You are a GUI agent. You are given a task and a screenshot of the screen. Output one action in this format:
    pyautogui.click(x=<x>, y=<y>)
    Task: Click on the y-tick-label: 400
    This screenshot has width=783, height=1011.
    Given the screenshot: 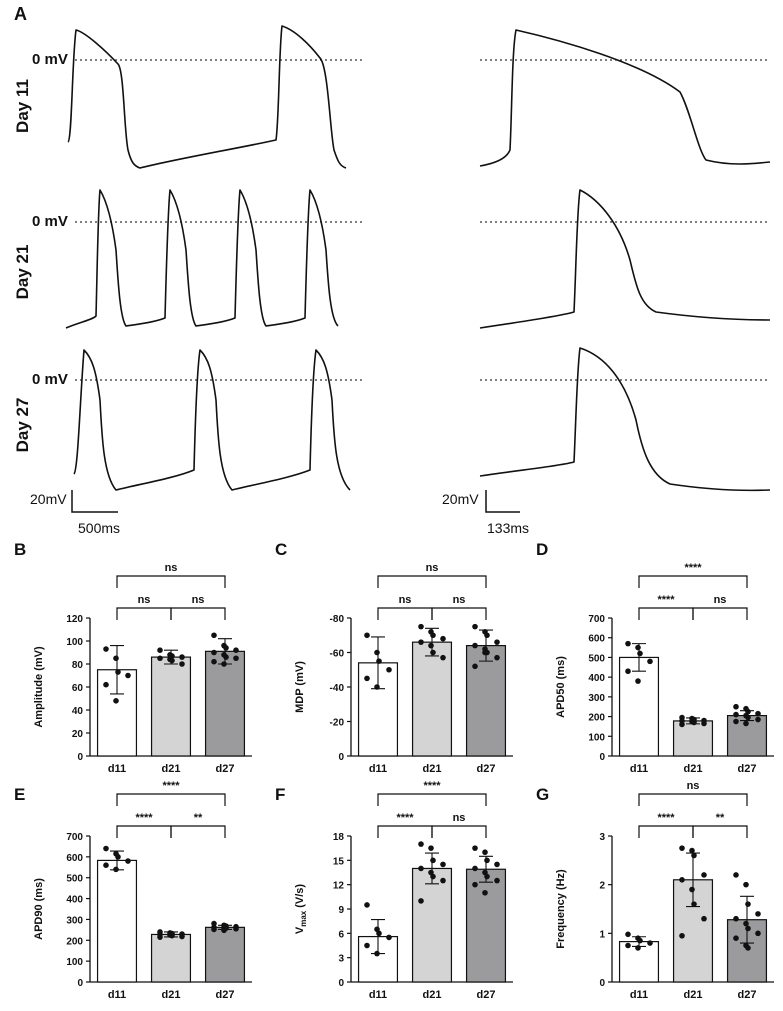 What is the action you would take?
    pyautogui.click(x=74, y=900)
    